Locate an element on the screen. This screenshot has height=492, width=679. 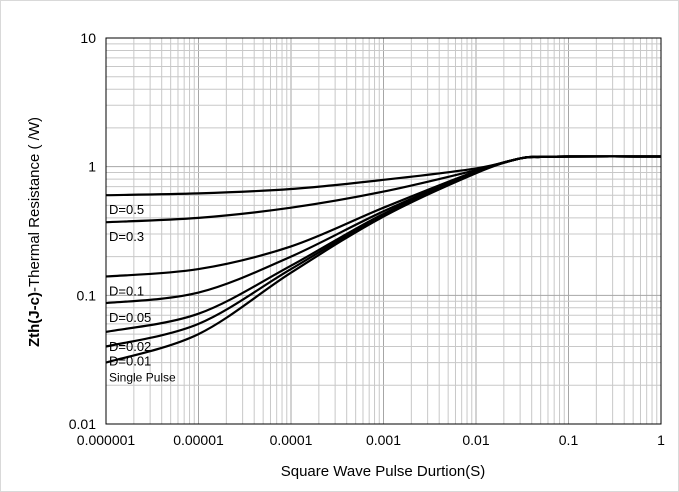
y-axis-title: Zth(J-c)-Thermal Resistance ( /W) is located at coordinates (34, 232).